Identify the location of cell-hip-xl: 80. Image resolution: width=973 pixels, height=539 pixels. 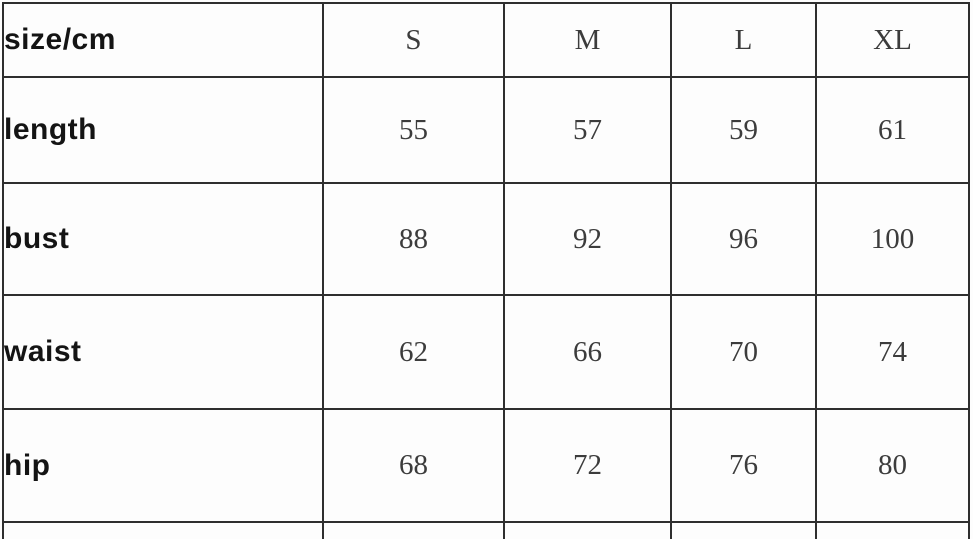
(892, 465).